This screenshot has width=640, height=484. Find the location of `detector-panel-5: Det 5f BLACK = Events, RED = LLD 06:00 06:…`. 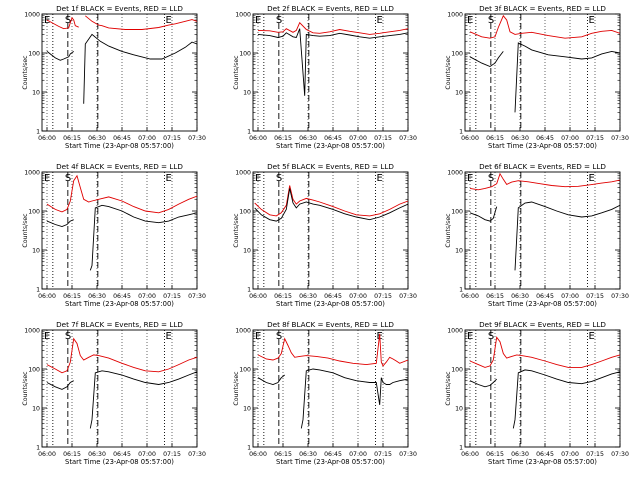

detector-panel-5: Det 5f BLACK = Events, RED = LLD 06:00 06:… is located at coordinates (325, 235).